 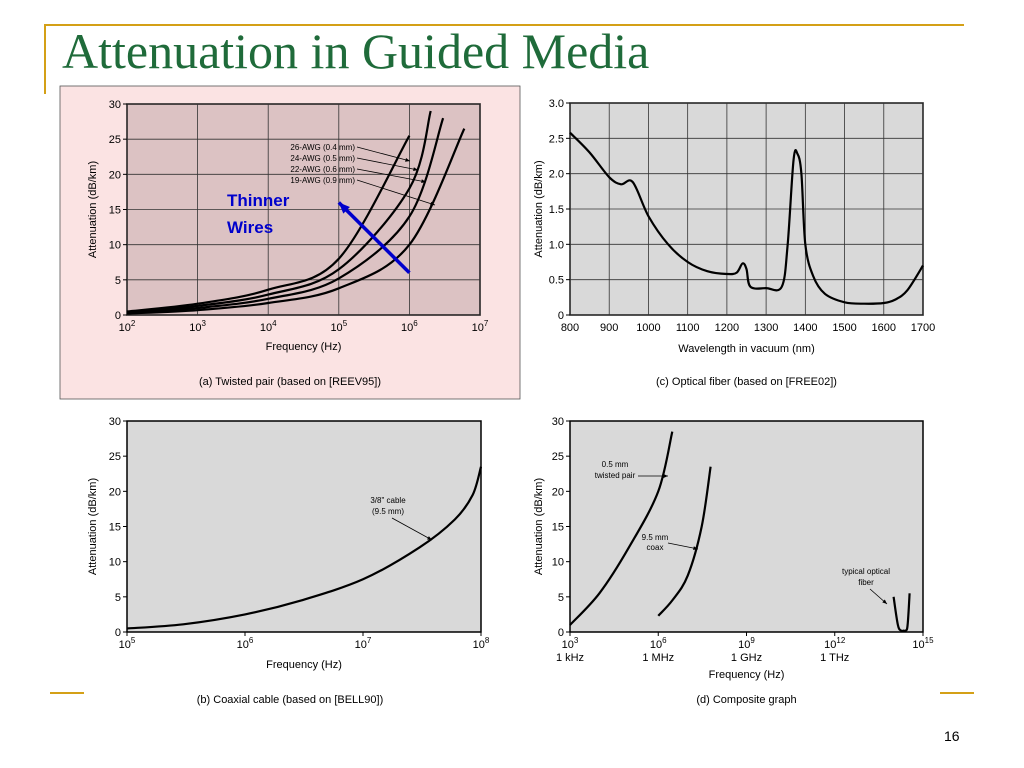 I want to click on panel-a-ytick-label: 25, so click(x=115, y=140).